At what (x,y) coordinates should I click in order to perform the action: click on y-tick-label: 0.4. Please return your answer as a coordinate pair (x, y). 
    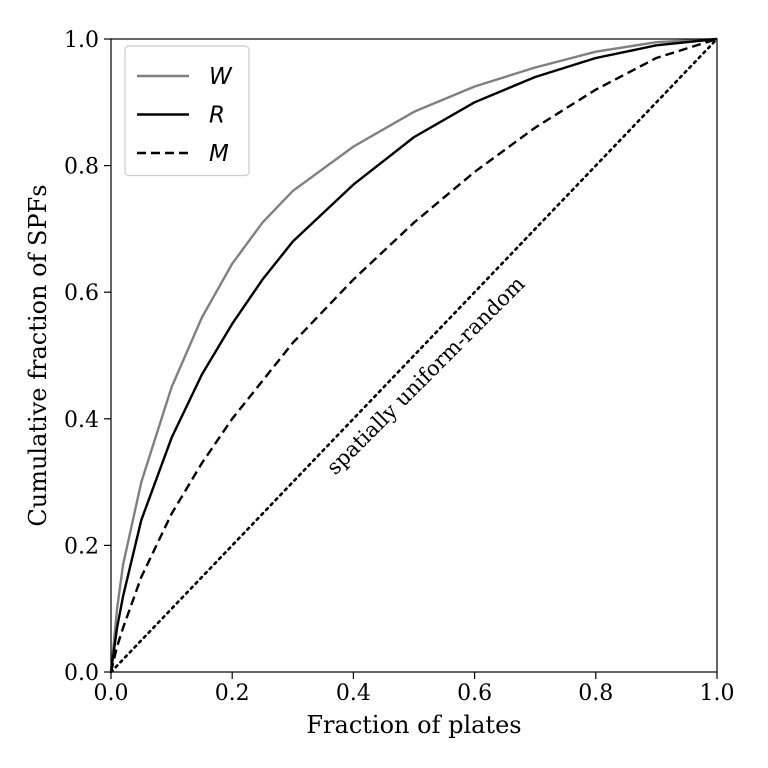
    Looking at the image, I should click on (81, 420).